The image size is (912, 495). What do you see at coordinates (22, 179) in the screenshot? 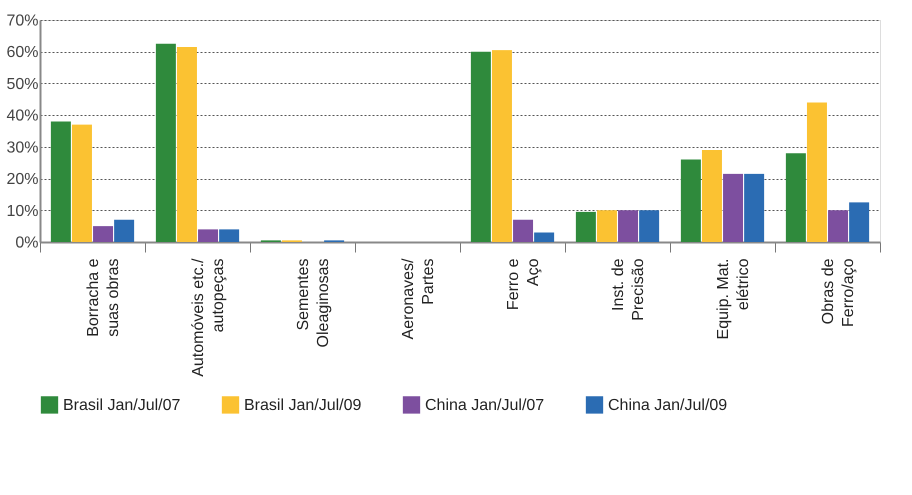
I see `y-tick-label: 20%` at bounding box center [22, 179].